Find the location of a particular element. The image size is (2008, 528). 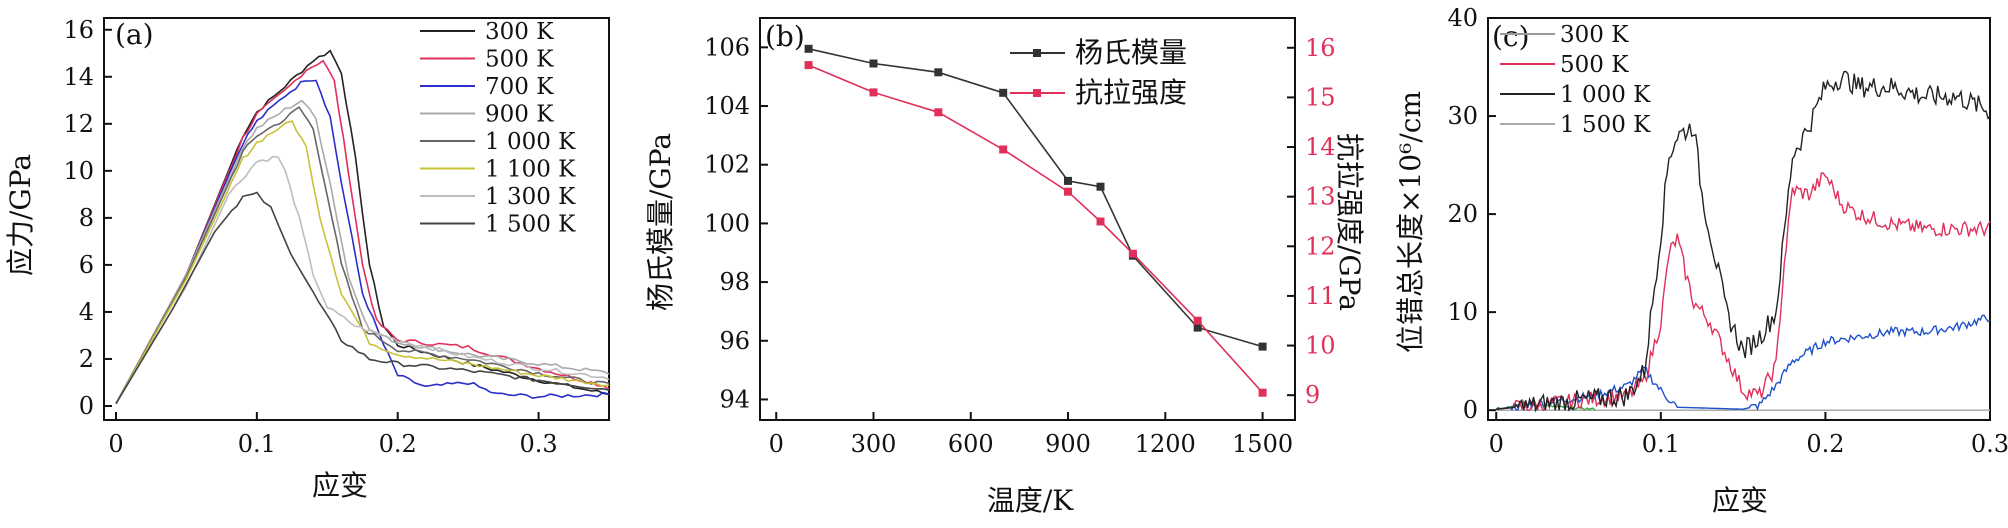

panel-c-x-ticks: 0 0.1 0.2 0.3 is located at coordinates (1748, 435).